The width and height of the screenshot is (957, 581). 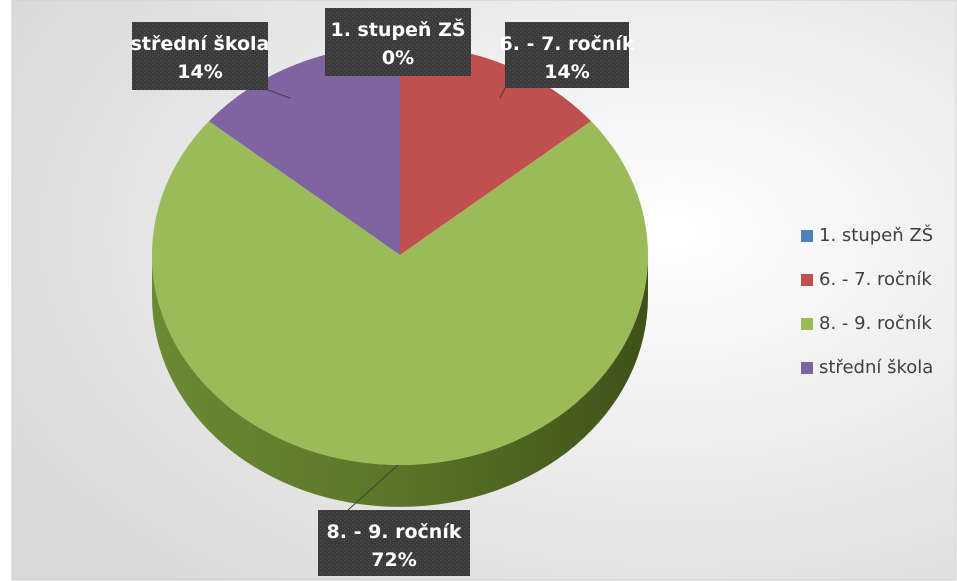 I want to click on label-category: 6. - 7. ročník, so click(x=567, y=44).